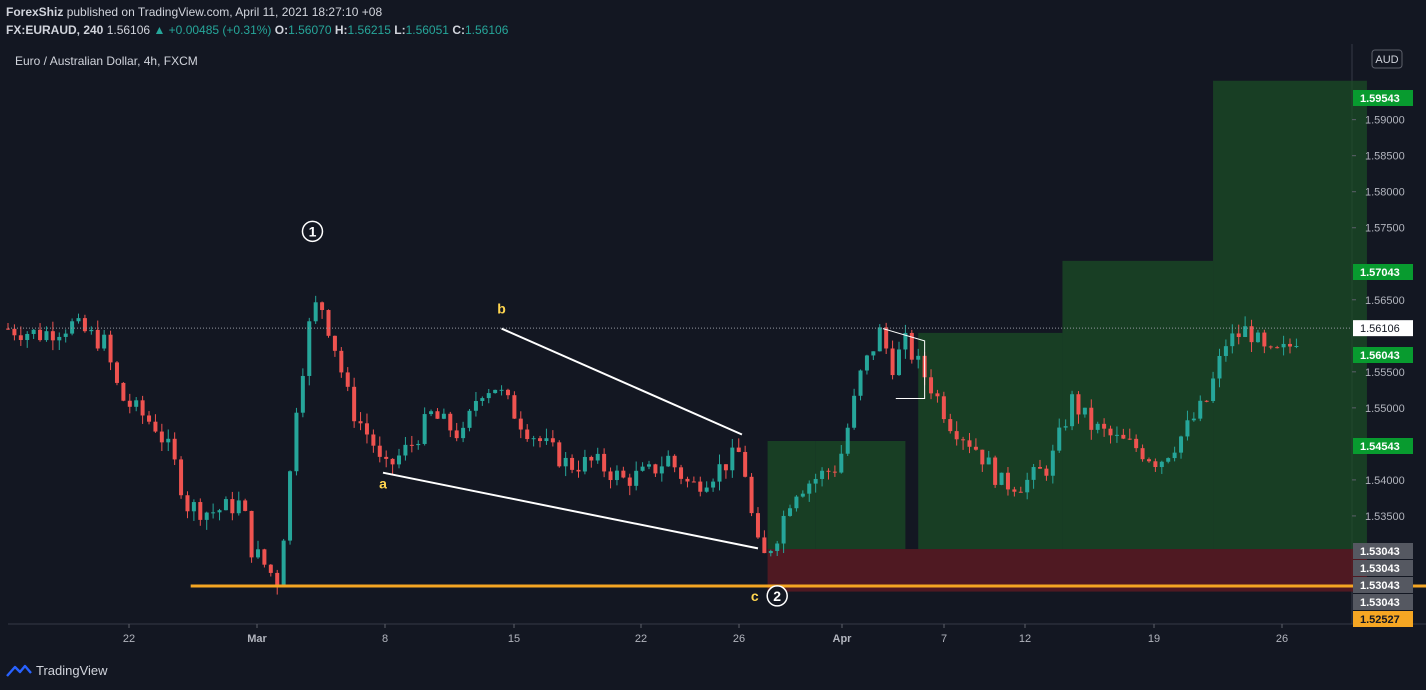  I want to click on price-label-8: 1.52527, so click(1380, 620).